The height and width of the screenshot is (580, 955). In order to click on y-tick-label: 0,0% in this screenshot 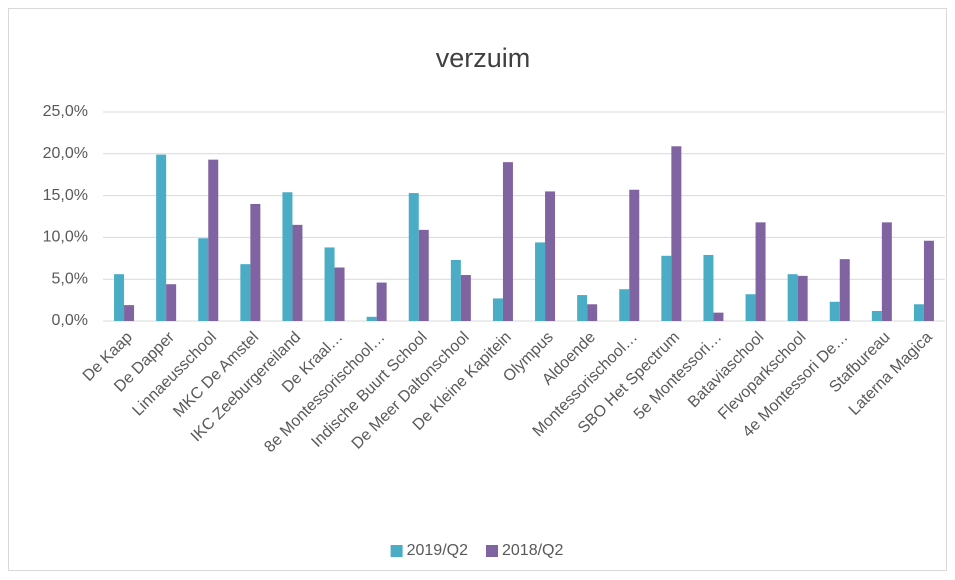, I will do `click(70, 320)`.